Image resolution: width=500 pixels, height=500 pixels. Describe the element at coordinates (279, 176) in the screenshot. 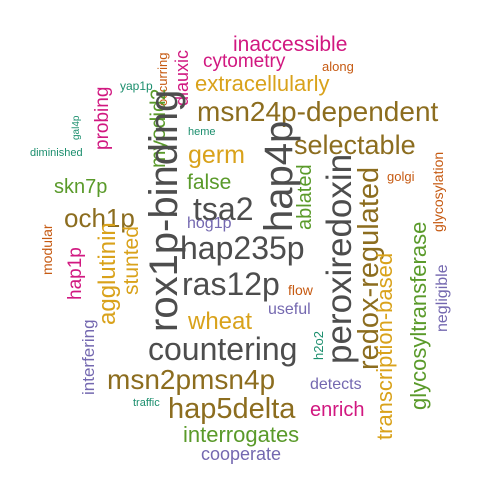

I see `word-hap4p: hap4p` at that location.